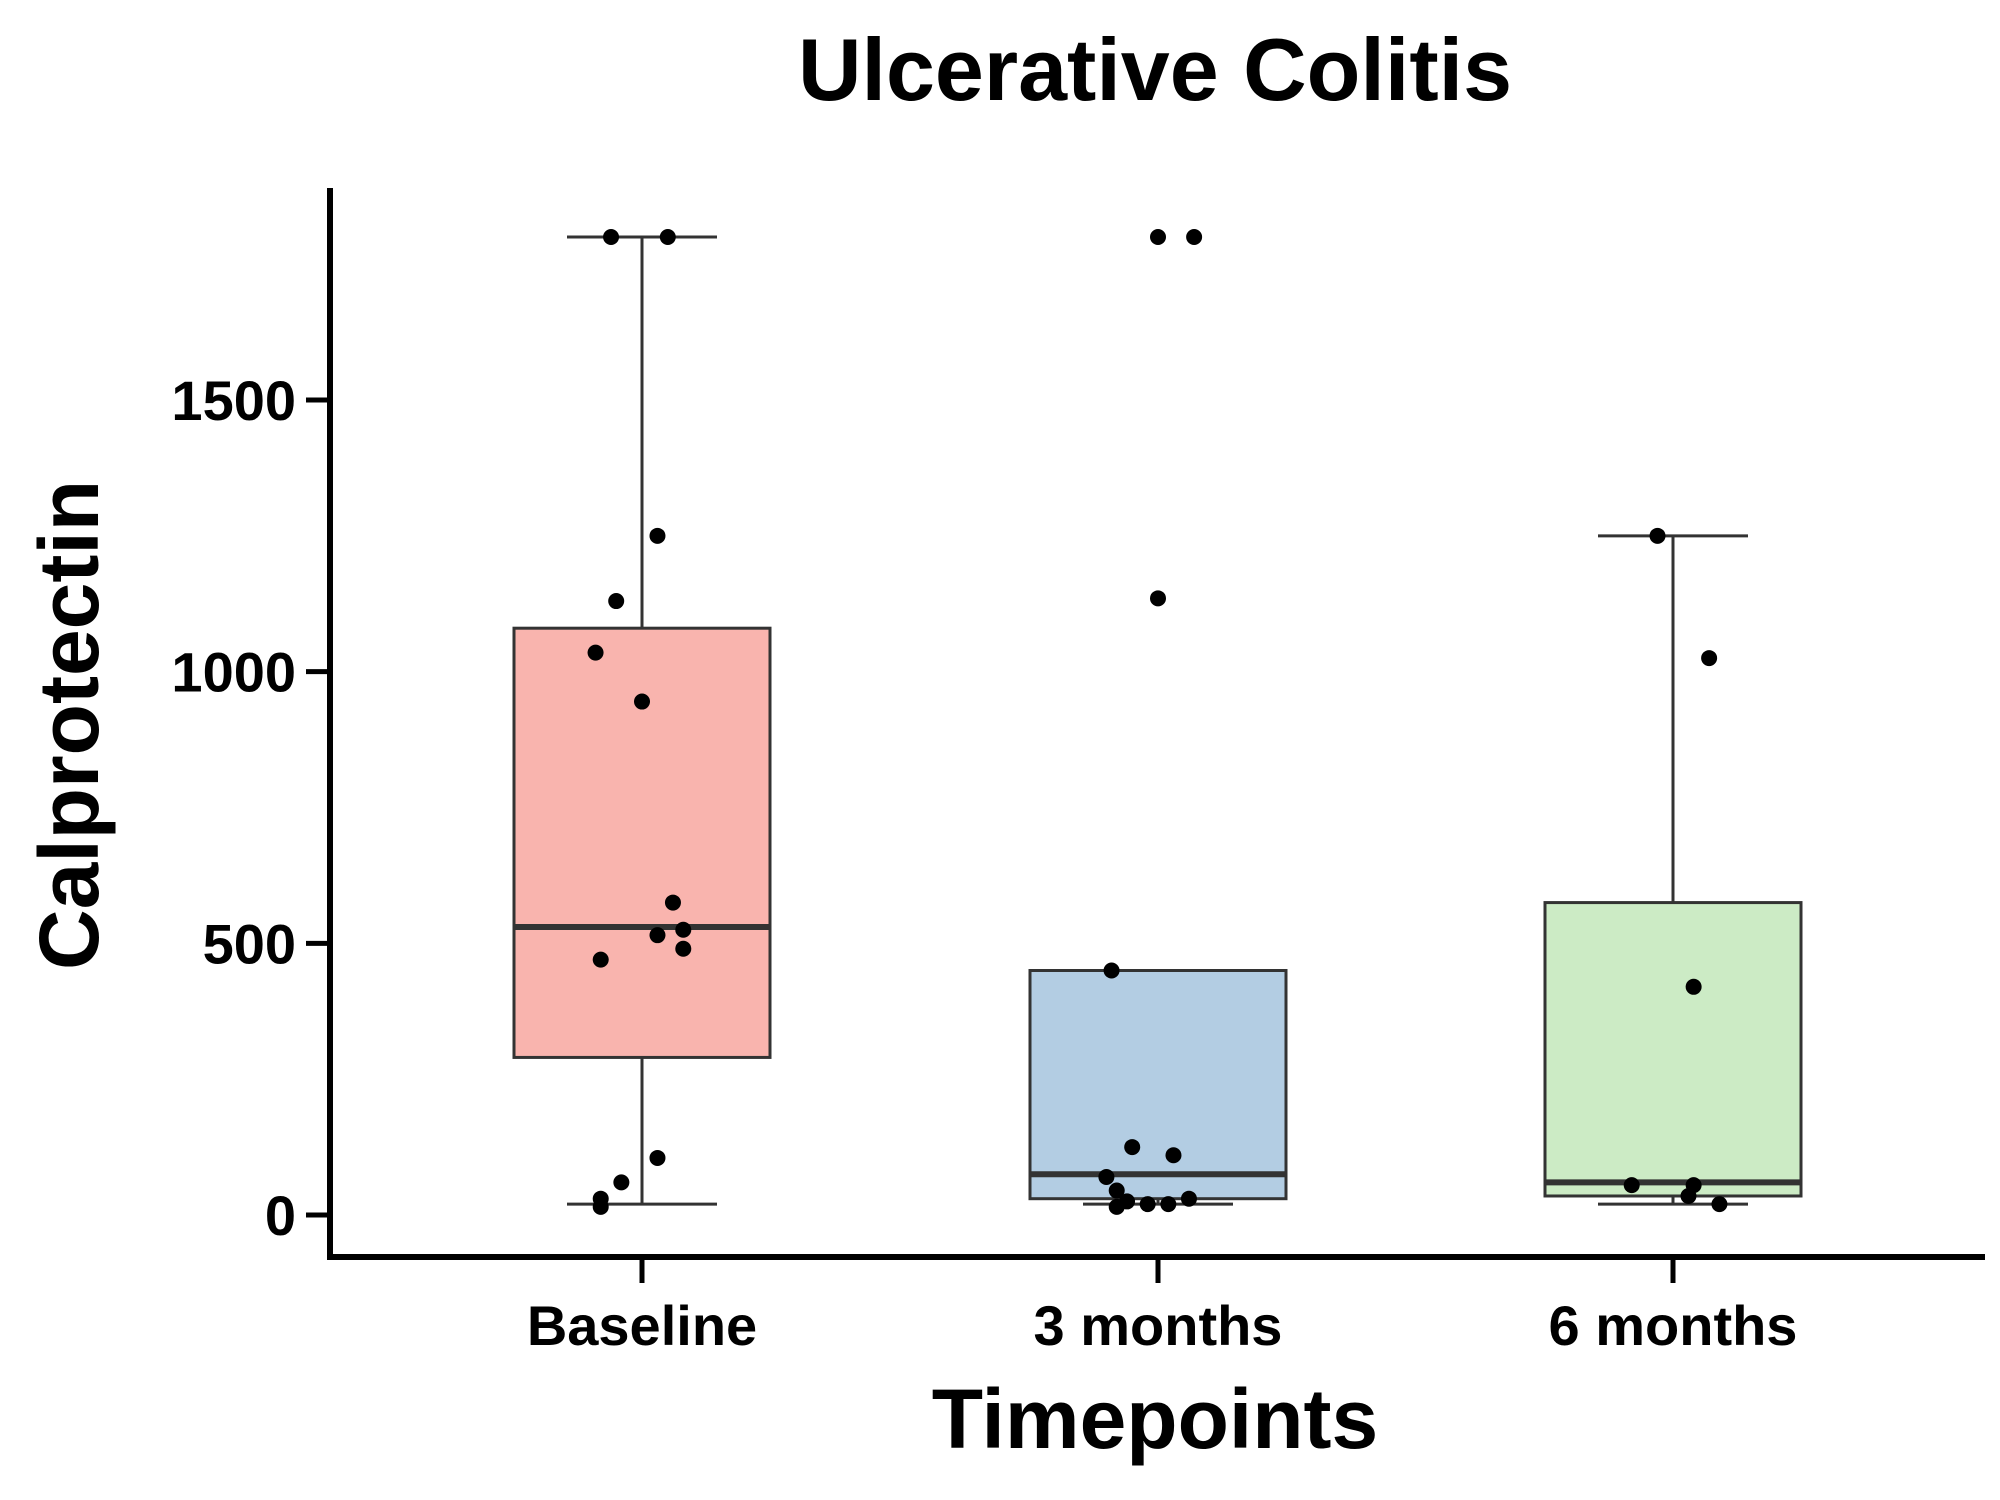 This screenshot has width=2000, height=1500. I want to click on x-axis-title: Timepoints, so click(1155, 1419).